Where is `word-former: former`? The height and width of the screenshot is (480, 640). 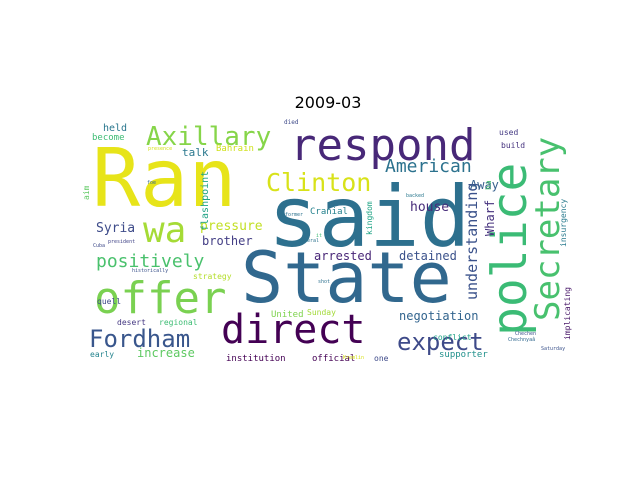
word-former: former is located at coordinates (294, 215).